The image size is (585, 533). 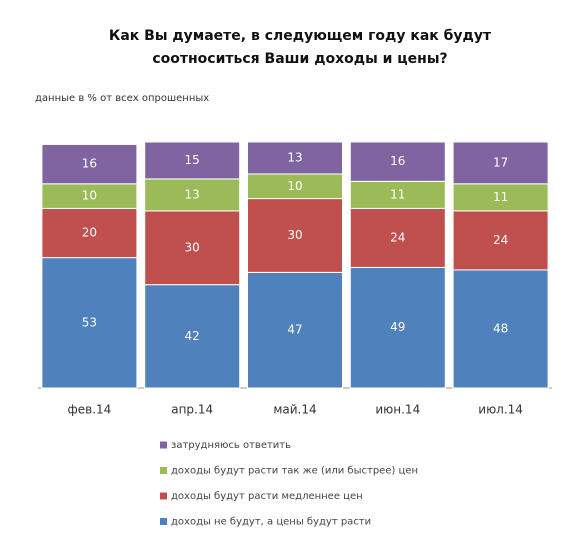 I want to click on x-tick-label: фев.14, so click(x=89, y=410).